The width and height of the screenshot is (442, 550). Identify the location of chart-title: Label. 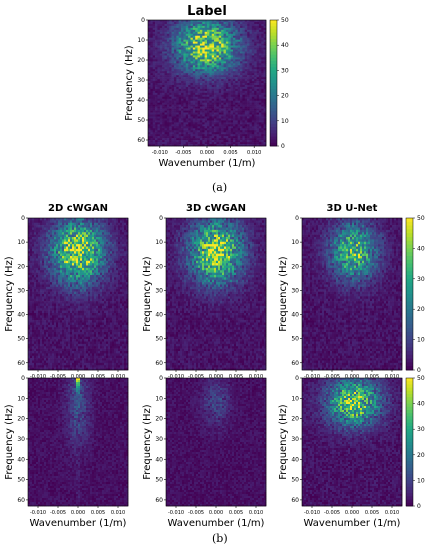
(207, 11).